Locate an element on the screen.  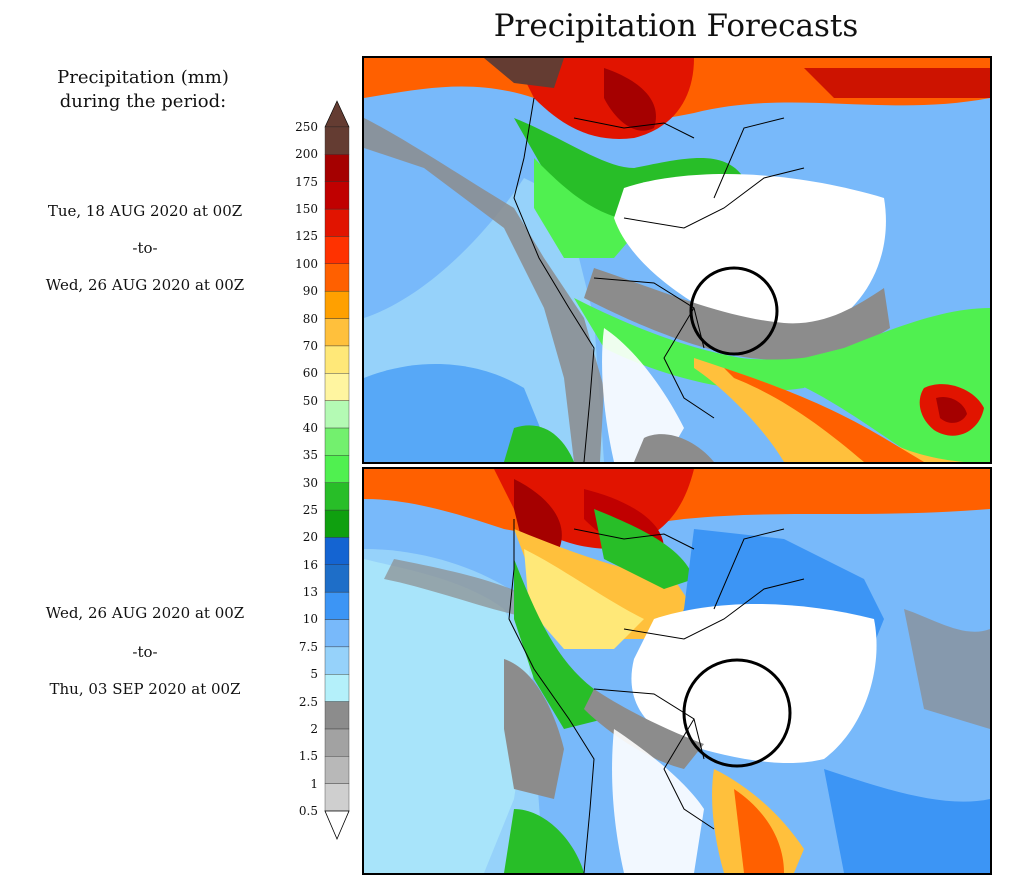
colorbar-tick-label: 1 is located at coordinates (314, 783).